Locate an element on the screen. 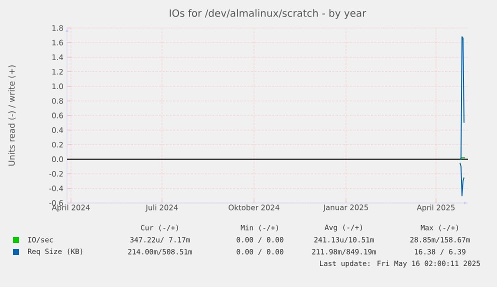  y-axis-title: Units read (-) / write (+) is located at coordinates (12, 115).